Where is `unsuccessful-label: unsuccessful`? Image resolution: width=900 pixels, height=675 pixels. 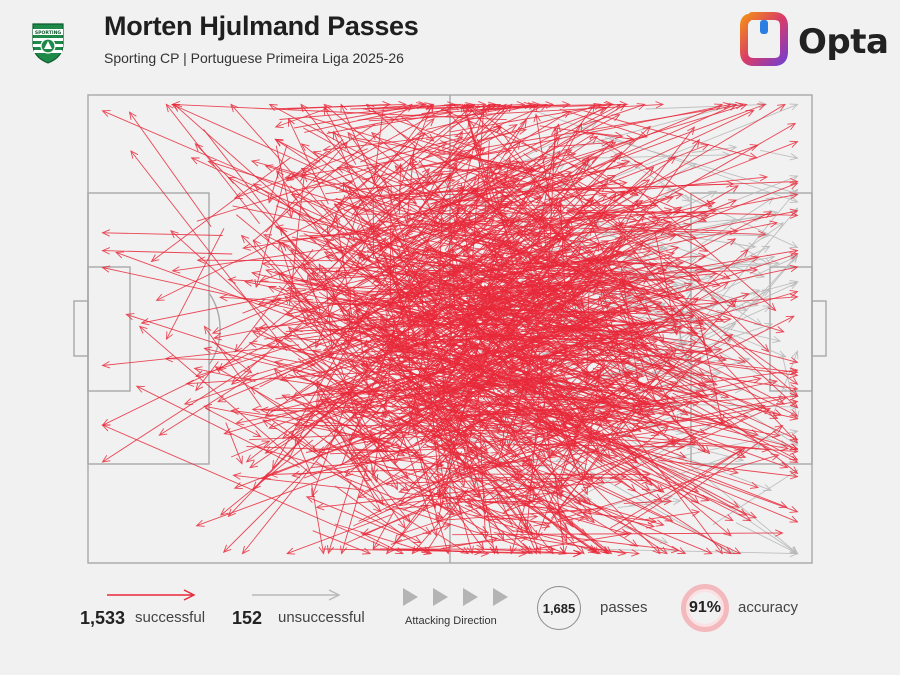 unsuccessful-label: unsuccessful is located at coordinates (321, 617).